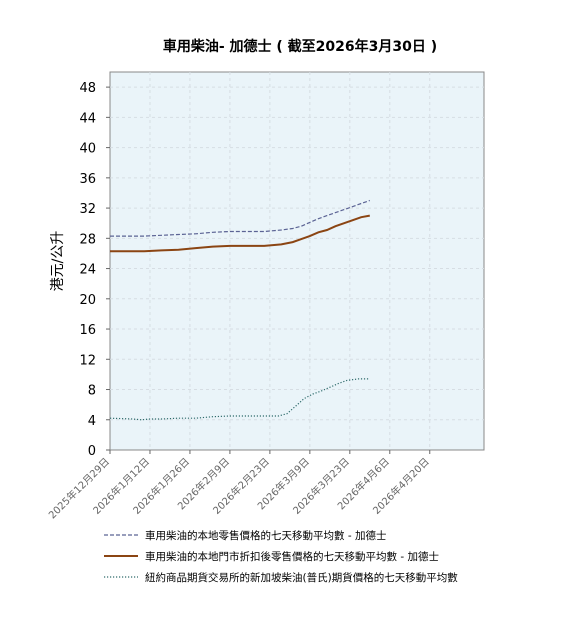  Describe the element at coordinates (265, 535) in the screenshot. I see `legend-label-1: 車用柴油的本地零售價格的七天移動平均數 - 加德士` at that location.